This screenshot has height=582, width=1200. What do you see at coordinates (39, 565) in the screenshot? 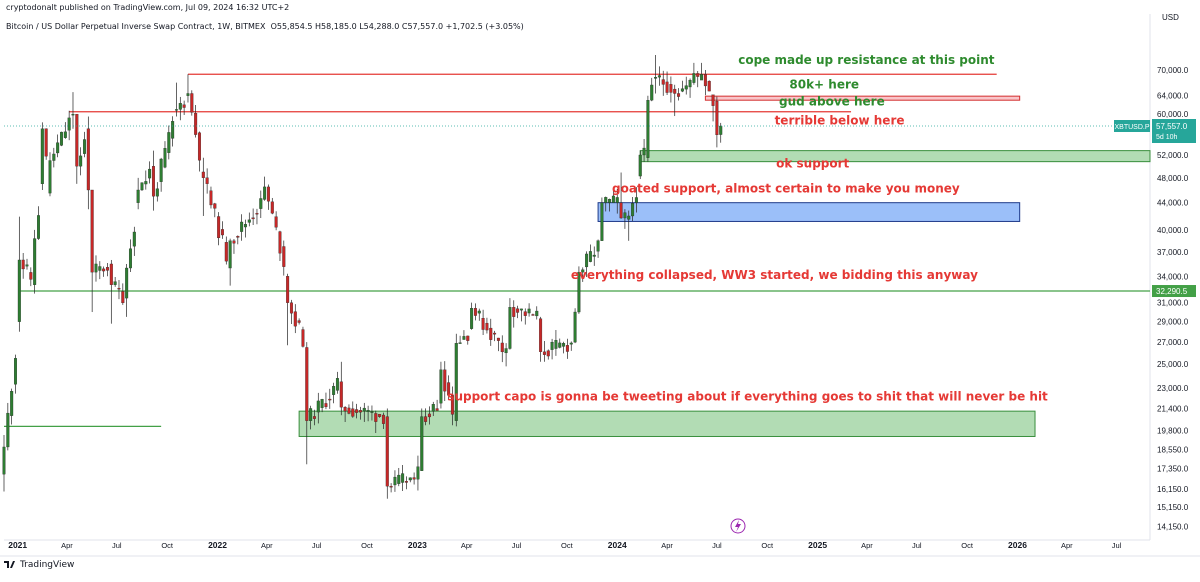
I see `footer: TradingView` at bounding box center [39, 565].